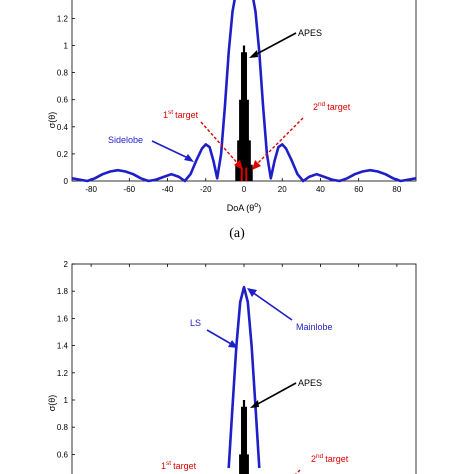 The image size is (474, 474). What do you see at coordinates (195, 323) in the screenshot?
I see `ls-label: LS` at bounding box center [195, 323].